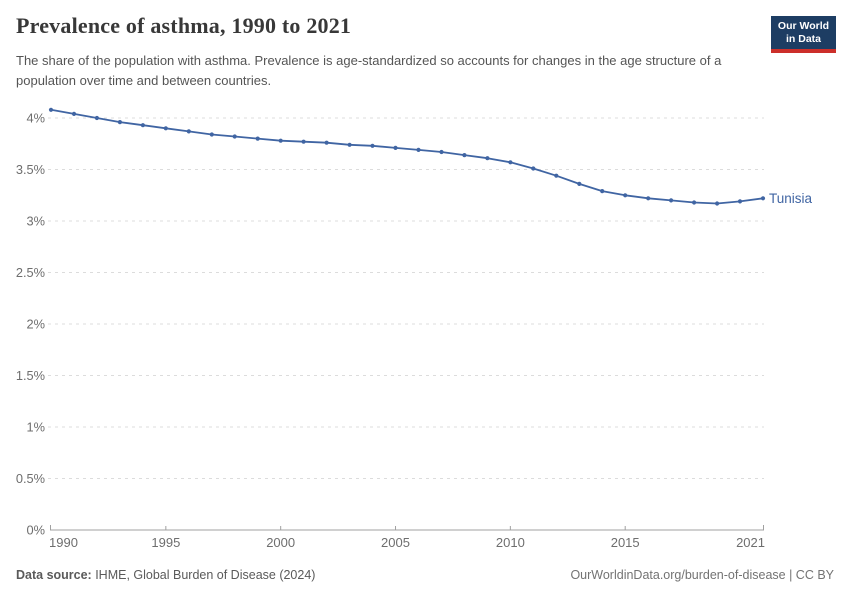  I want to click on data-source-text: IHME, Global Burden of Disease (2024), so click(203, 575).